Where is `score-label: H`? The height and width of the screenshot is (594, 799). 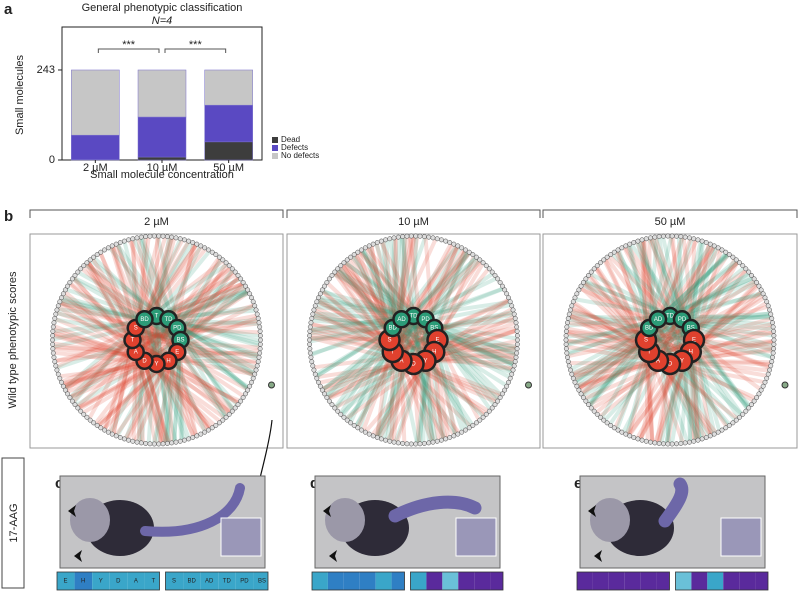
score-label: H is located at coordinates (83, 582).